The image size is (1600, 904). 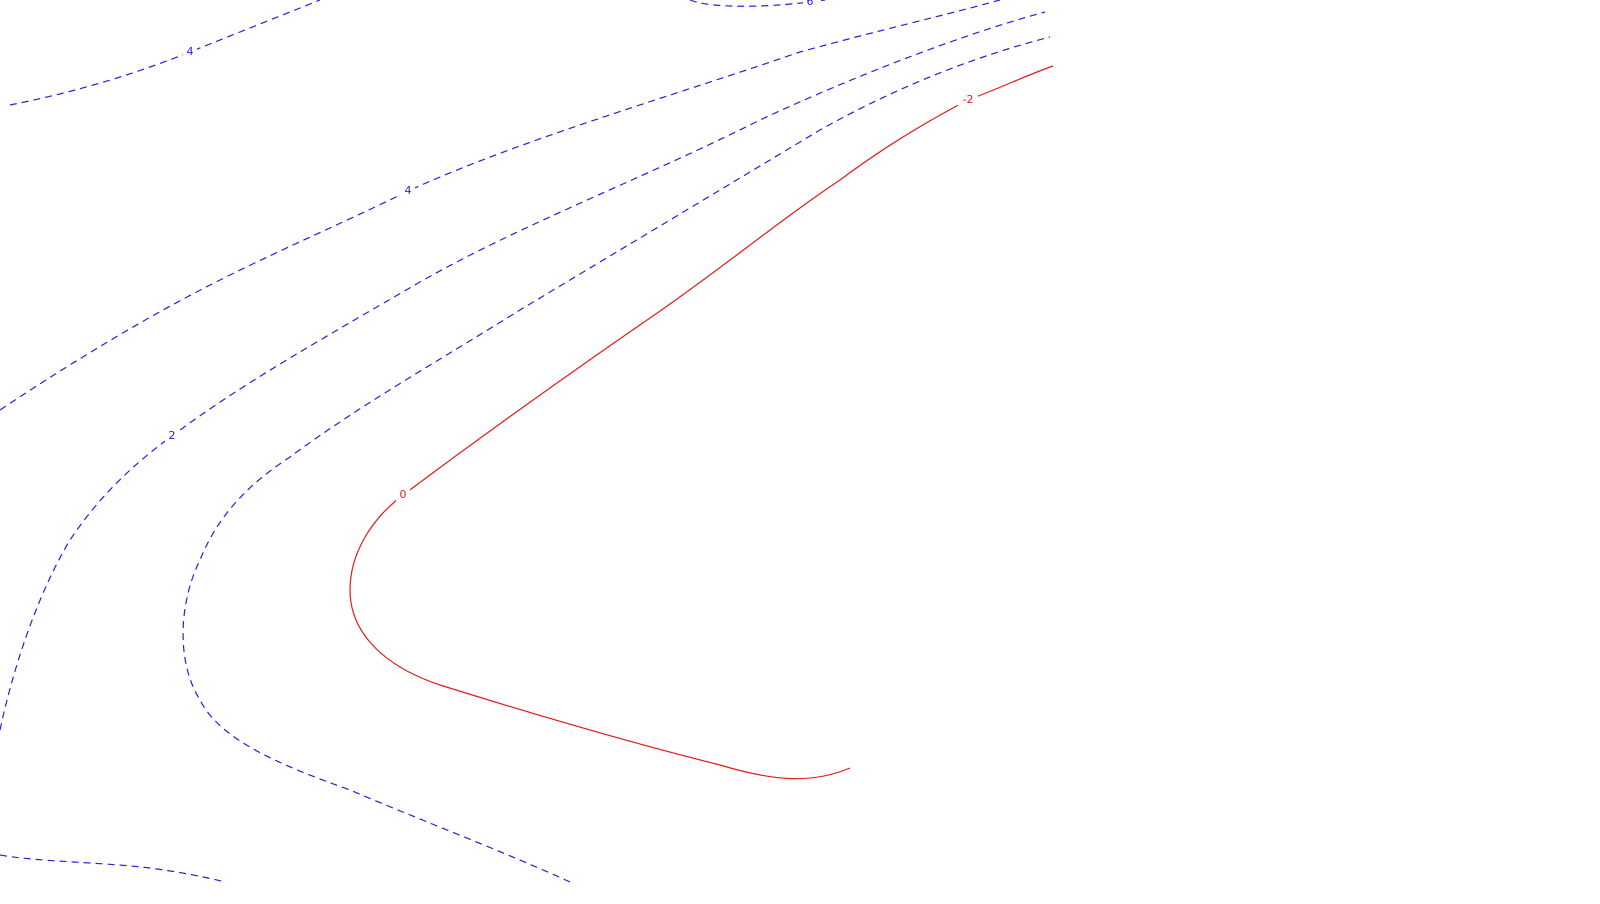 What do you see at coordinates (1010, 83) in the screenshot?
I see `contour-line-level-neg2` at bounding box center [1010, 83].